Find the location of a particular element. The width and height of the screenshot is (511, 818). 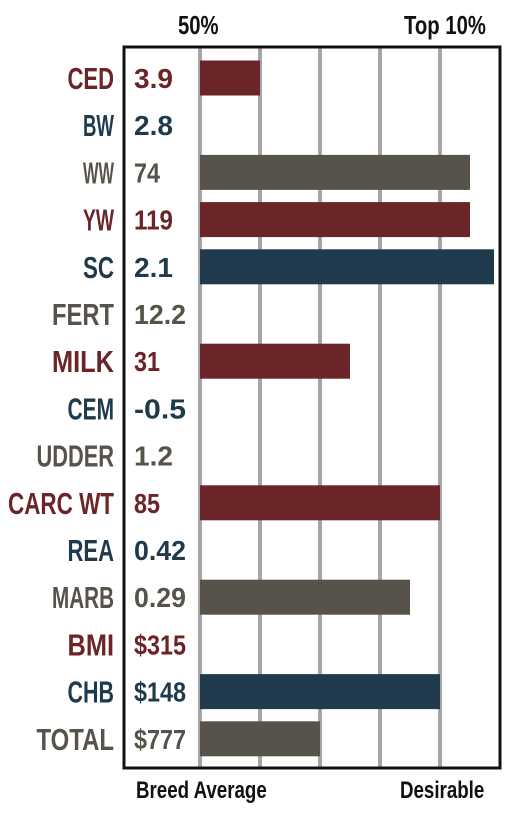

trait-label: BMI is located at coordinates (91, 644).